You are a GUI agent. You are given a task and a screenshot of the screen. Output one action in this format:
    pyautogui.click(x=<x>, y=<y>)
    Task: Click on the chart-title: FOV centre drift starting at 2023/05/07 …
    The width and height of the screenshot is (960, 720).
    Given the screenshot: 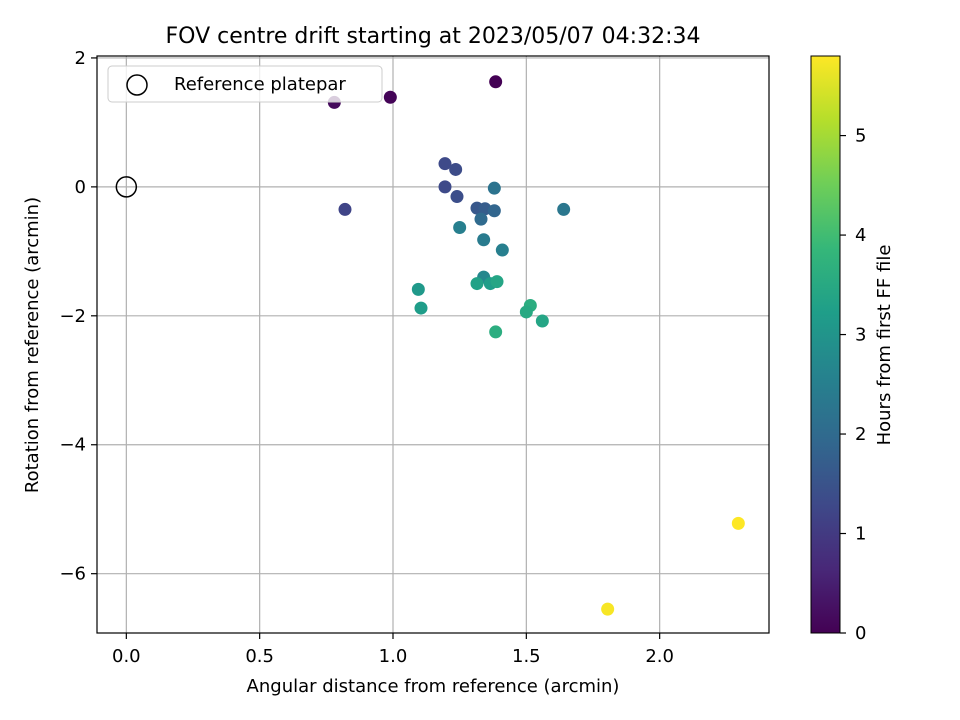 What is the action you would take?
    pyautogui.click(x=433, y=36)
    